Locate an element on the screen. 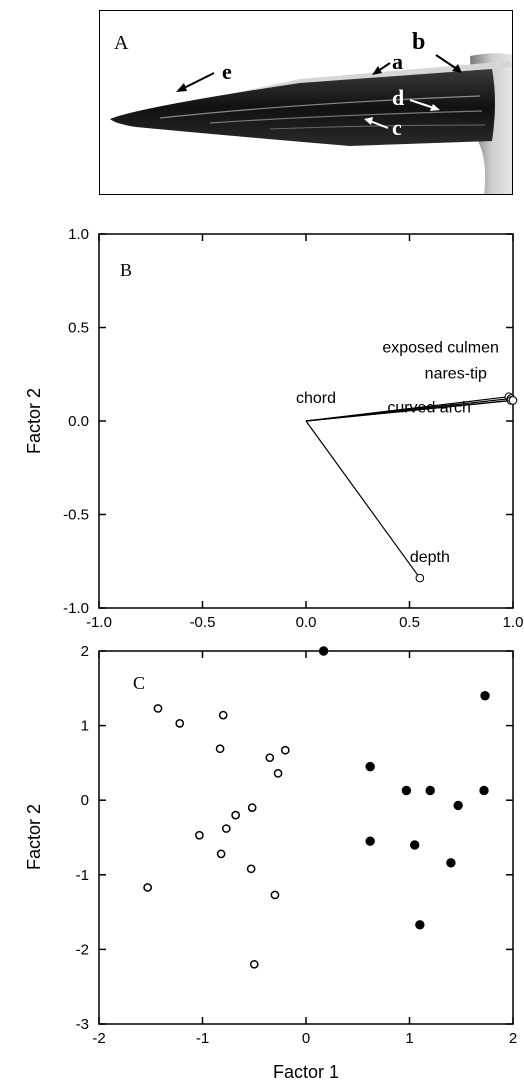 The image size is (524, 1084). panel-b-xtick-label: 0.0 is located at coordinates (306, 622).